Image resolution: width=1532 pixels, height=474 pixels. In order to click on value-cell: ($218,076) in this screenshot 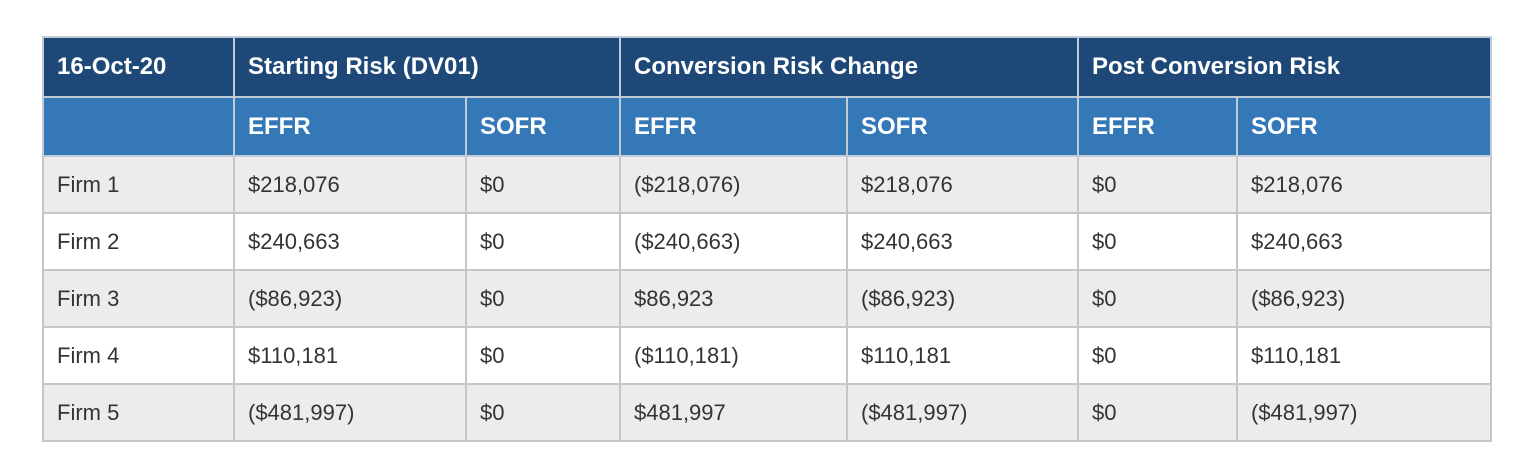, I will do `click(733, 184)`.